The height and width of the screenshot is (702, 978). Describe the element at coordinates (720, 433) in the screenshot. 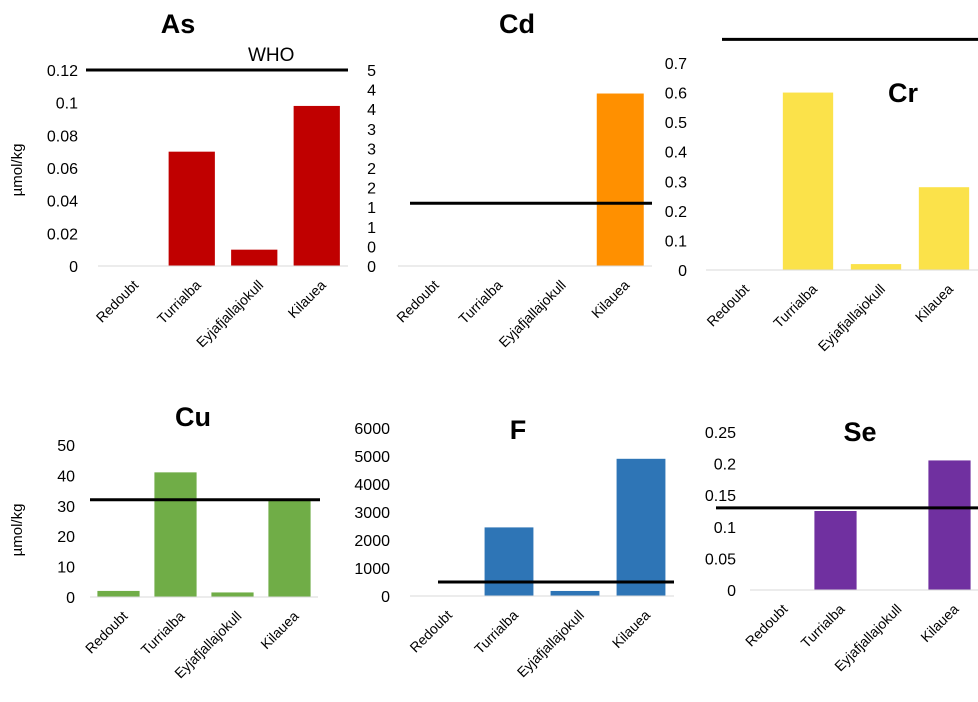

I see `y-tick-label: 0.25` at that location.